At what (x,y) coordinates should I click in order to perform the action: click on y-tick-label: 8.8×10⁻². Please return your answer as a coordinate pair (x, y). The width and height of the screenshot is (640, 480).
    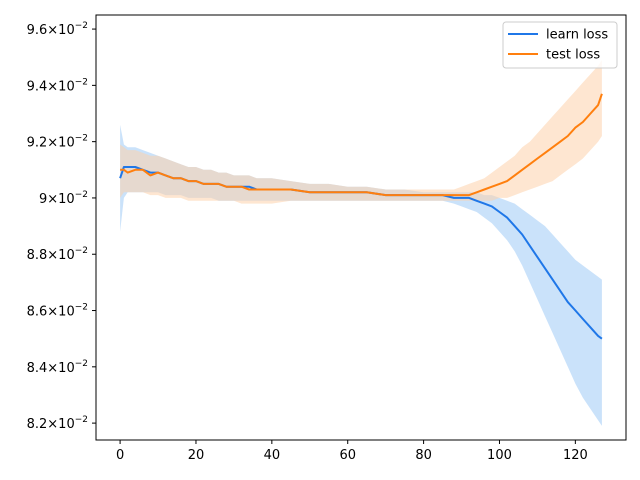
    Looking at the image, I should click on (57, 254).